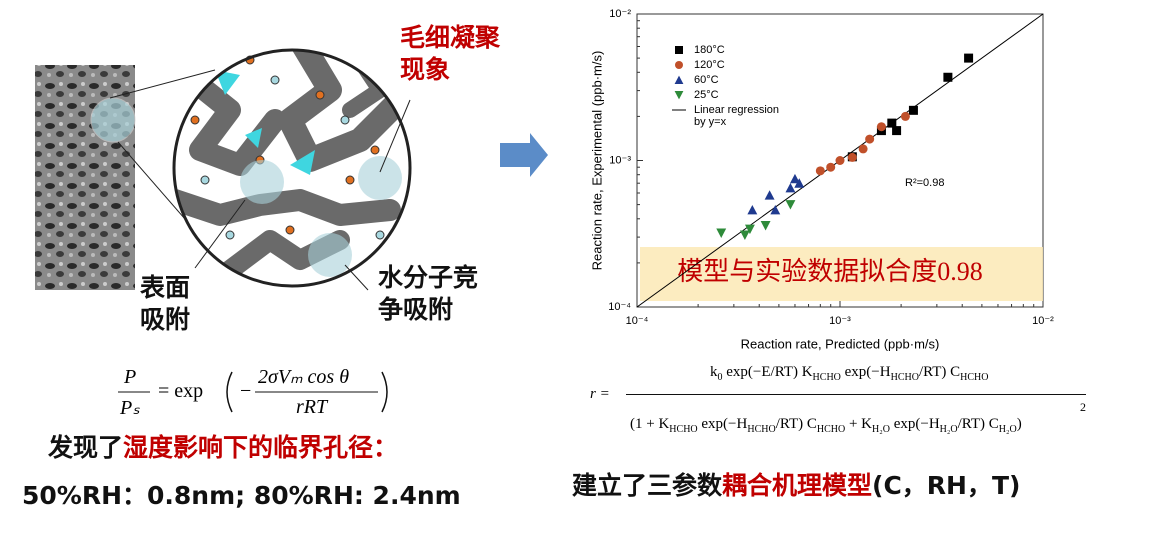 The image size is (1155, 534). I want to click on legend-item: 60°C, so click(747, 80).